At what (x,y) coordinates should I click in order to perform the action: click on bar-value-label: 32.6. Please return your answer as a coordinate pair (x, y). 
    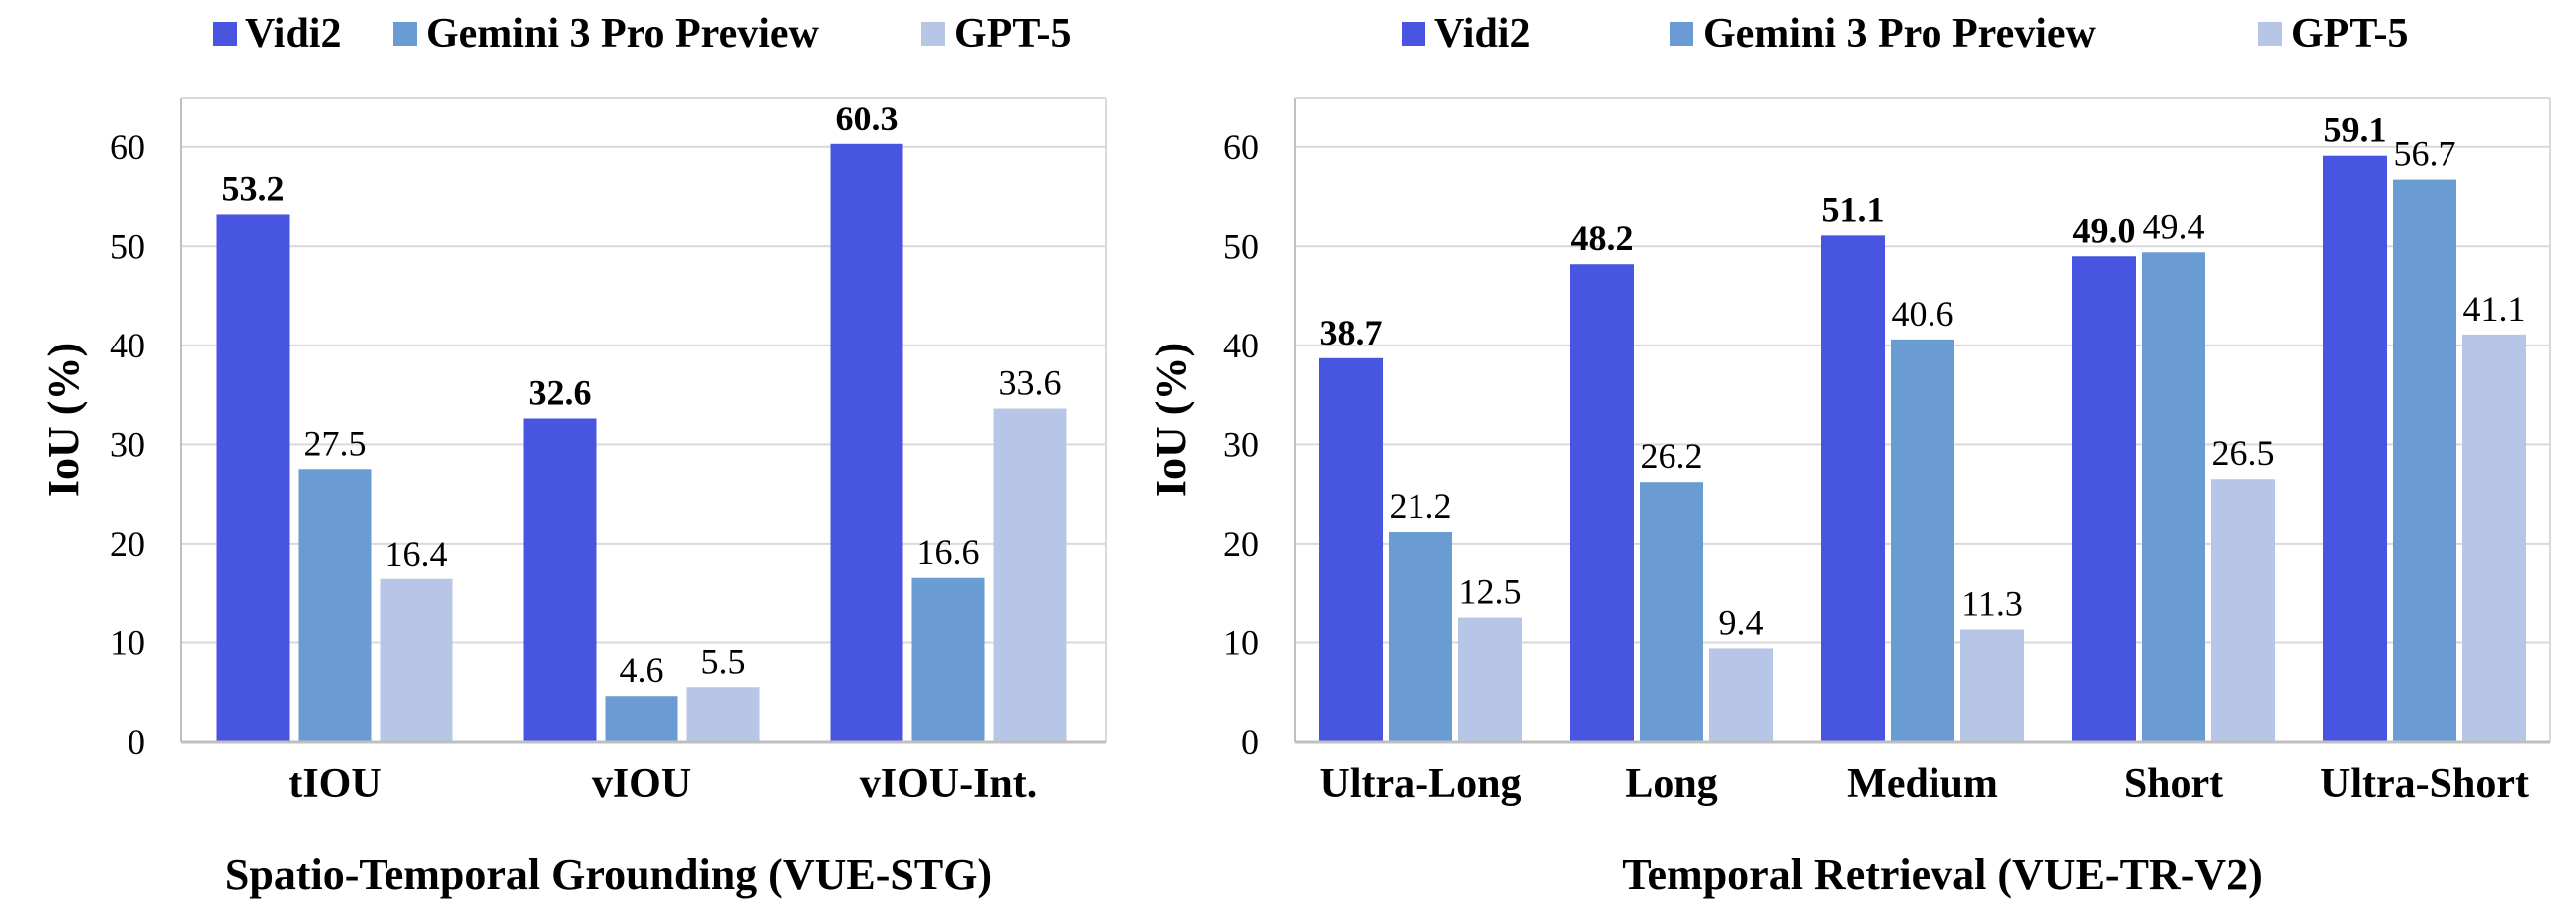
    Looking at the image, I should click on (560, 393).